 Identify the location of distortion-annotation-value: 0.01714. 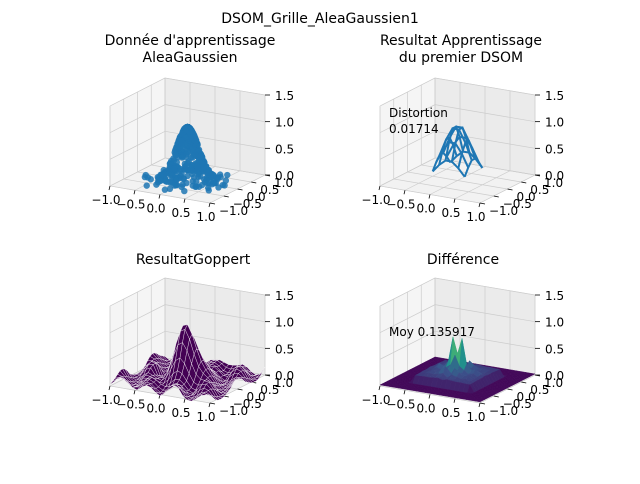
(414, 129).